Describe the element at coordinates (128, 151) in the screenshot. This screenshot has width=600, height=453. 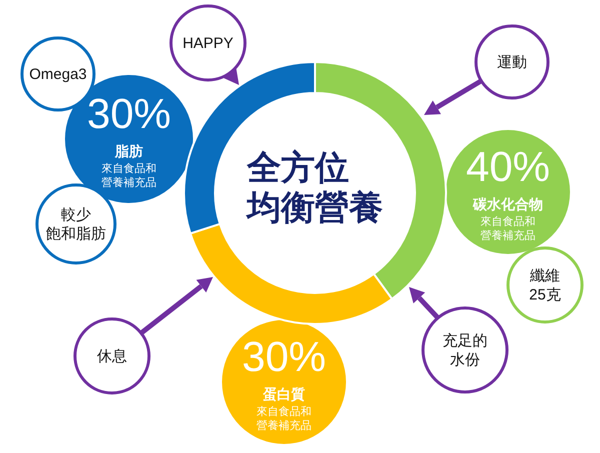
I see `slice-label: 脂肪` at that location.